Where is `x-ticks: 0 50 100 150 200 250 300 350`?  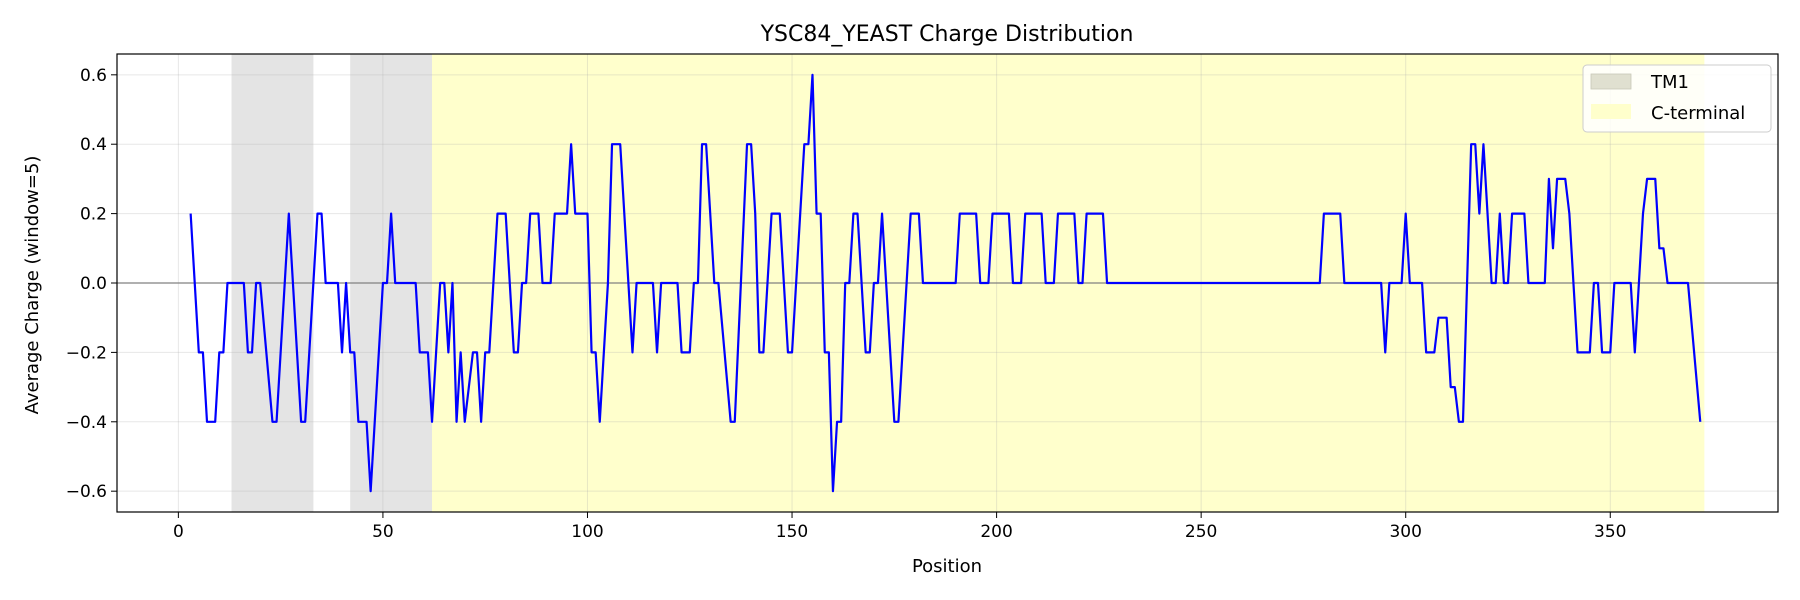
x-ticks: 0 50 100 150 200 250 300 350 is located at coordinates (899, 527).